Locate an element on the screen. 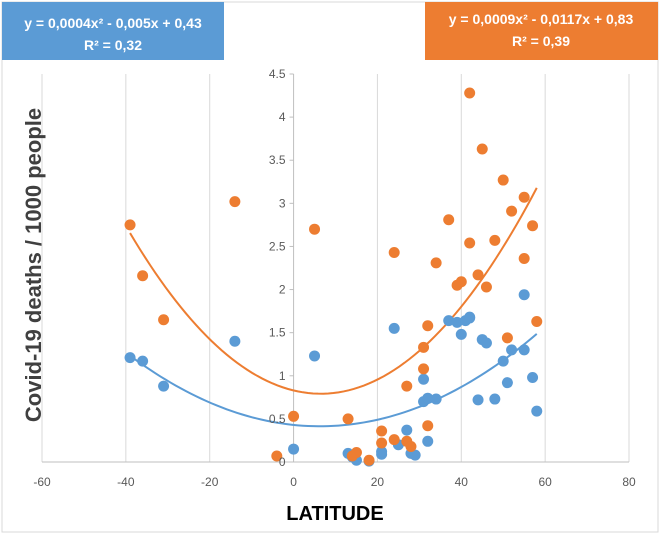 This screenshot has width=662, height=536. blue-trendline is located at coordinates (333, 380).